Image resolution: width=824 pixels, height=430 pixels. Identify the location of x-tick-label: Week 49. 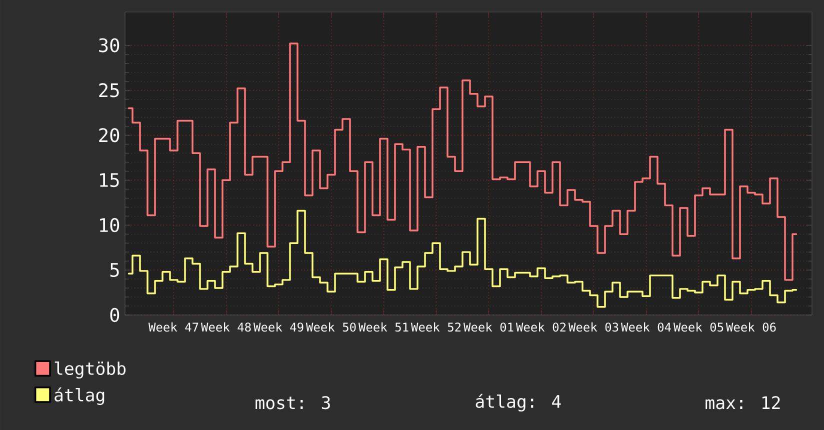
(278, 327).